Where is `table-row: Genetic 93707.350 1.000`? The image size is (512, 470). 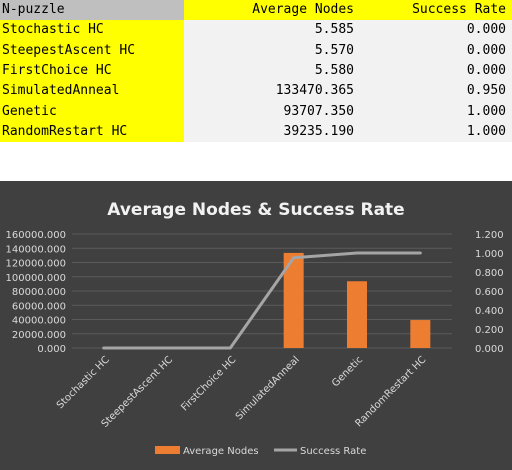 table-row: Genetic 93707.350 1.000 is located at coordinates (256, 111).